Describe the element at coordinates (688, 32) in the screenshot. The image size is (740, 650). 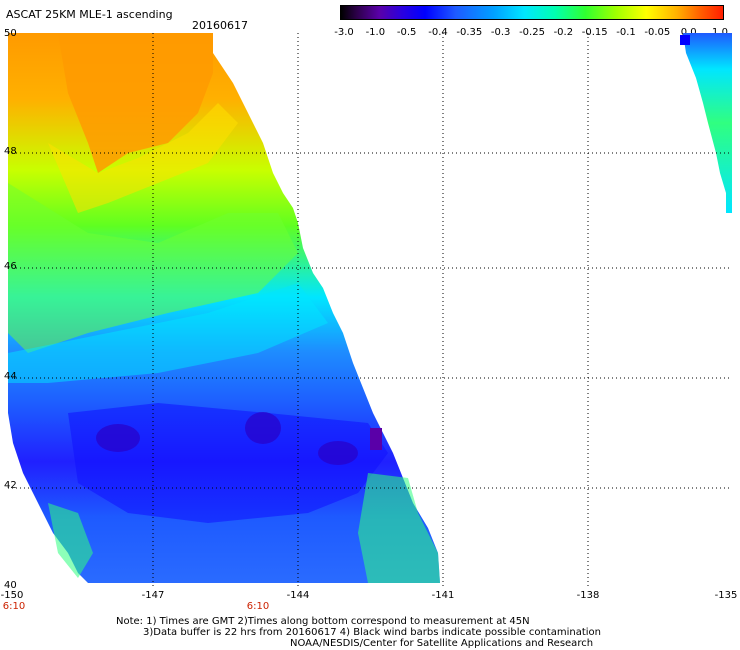
I see `colorbar-tick-label: 0.0` at that location.